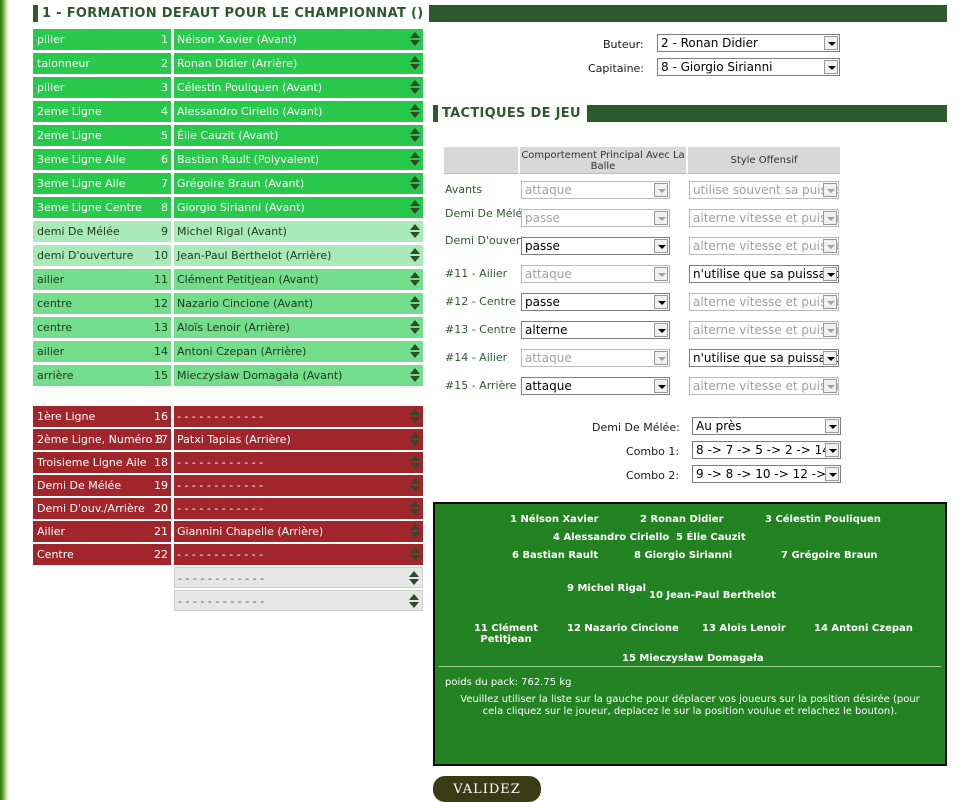  I want to click on buteur-select: 2 - Ronan Didier, so click(748, 43).